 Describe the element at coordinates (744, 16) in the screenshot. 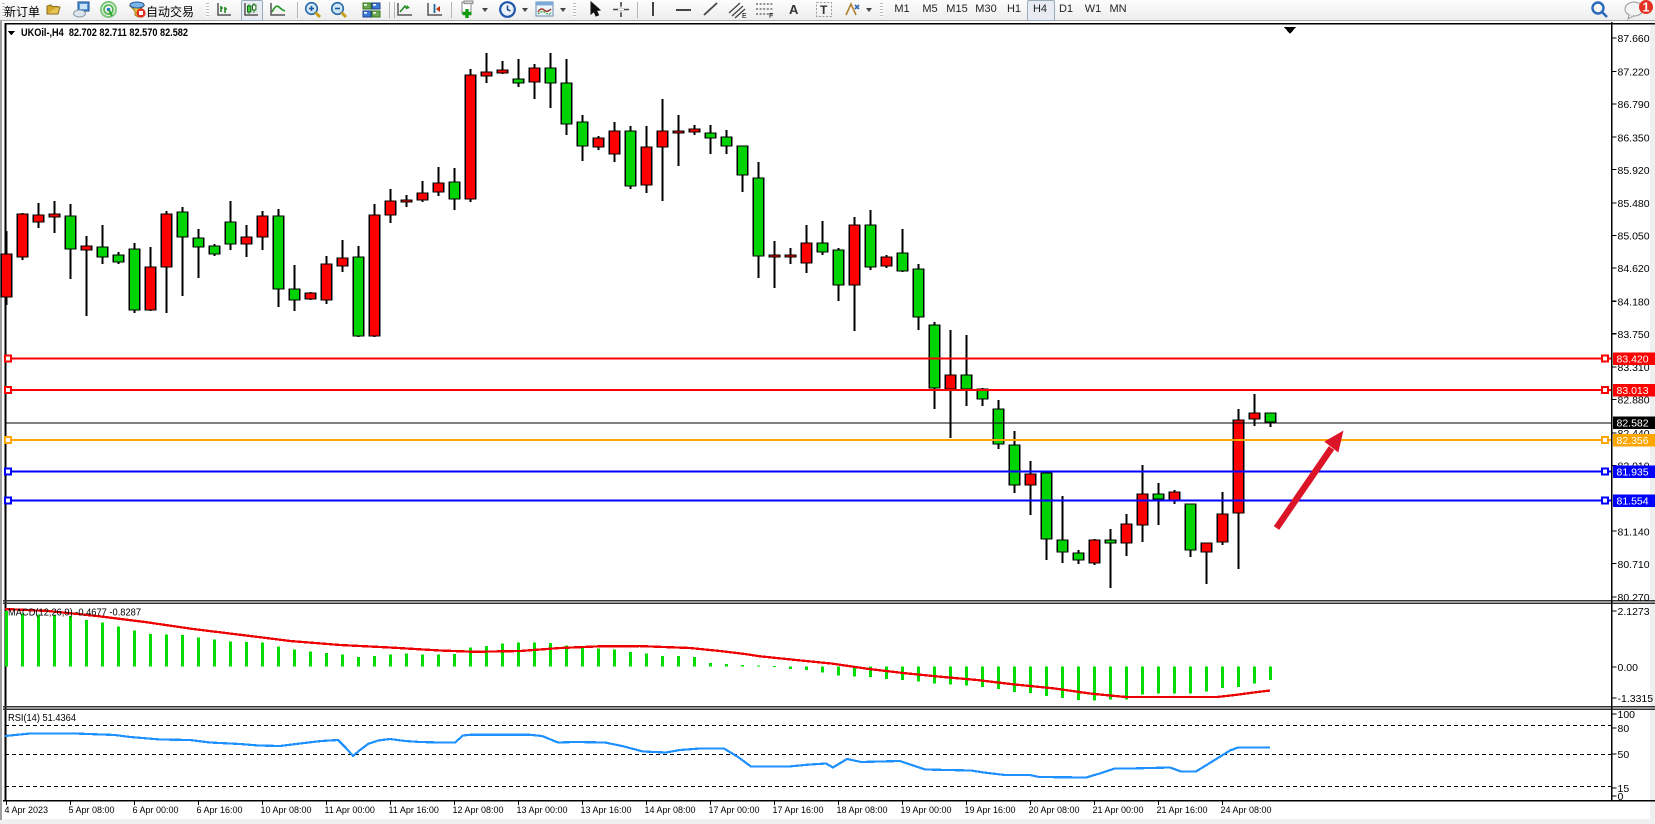

I see `svg-text: E` at that location.